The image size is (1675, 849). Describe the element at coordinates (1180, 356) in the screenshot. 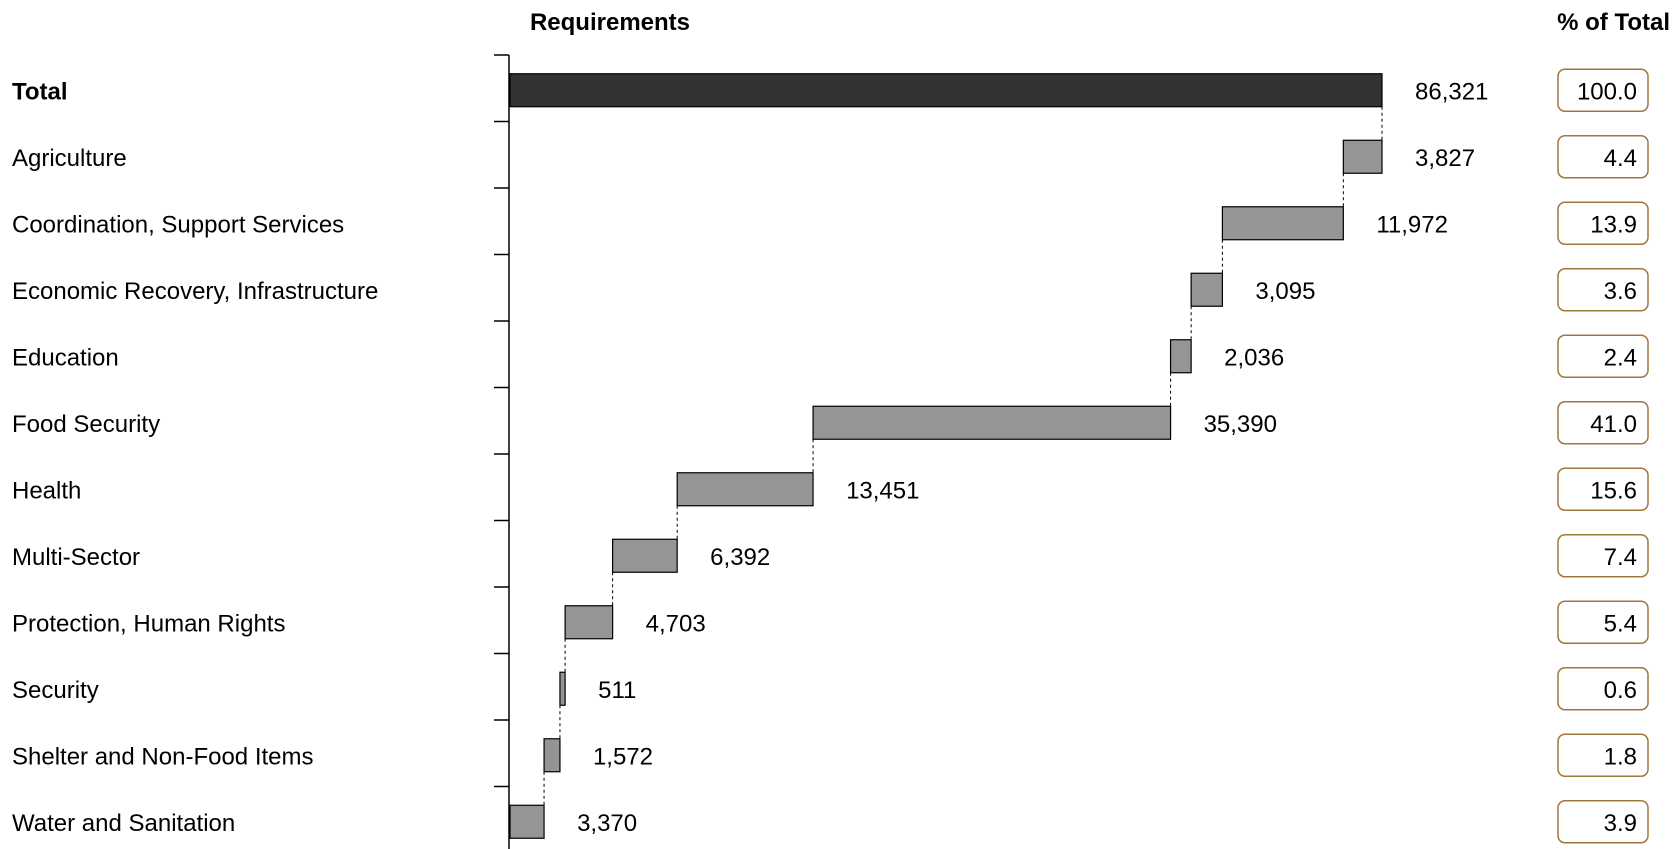

I see `bar-education` at that location.